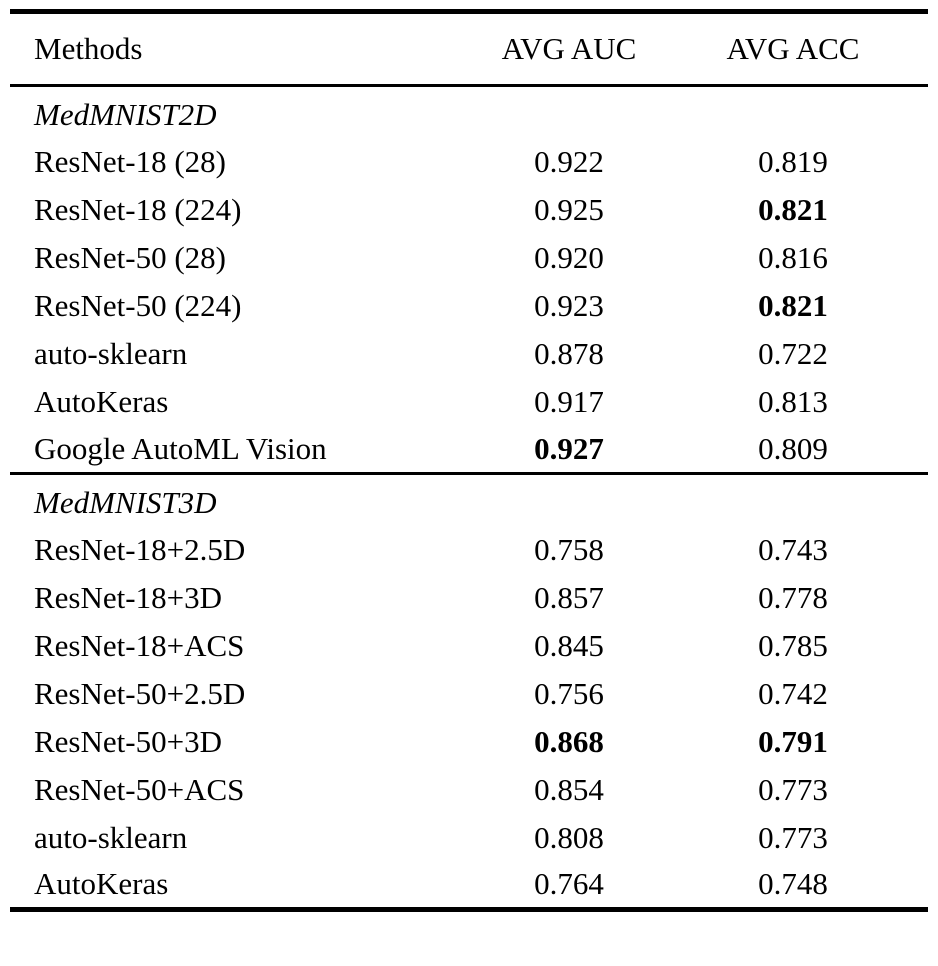 Image resolution: width=938 pixels, height=966 pixels. I want to click on table-header: Methods AVG AUC AVG ACC, so click(469, 49).